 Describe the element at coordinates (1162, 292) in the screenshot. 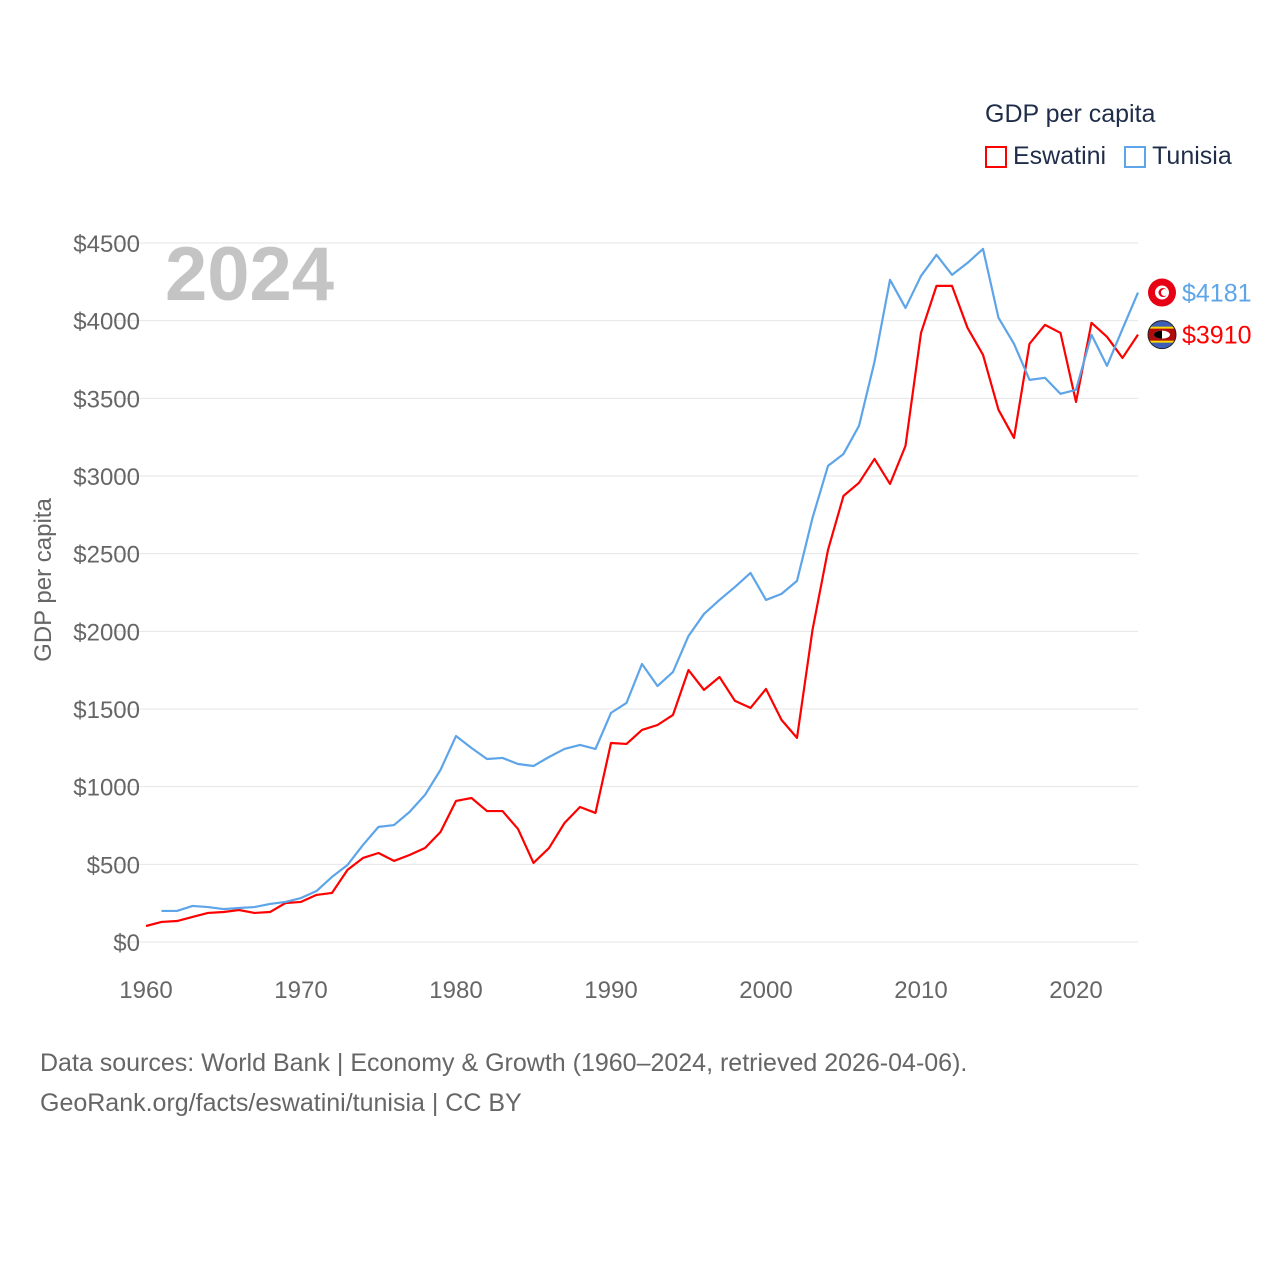

I see `tunisia-flag-icon` at that location.